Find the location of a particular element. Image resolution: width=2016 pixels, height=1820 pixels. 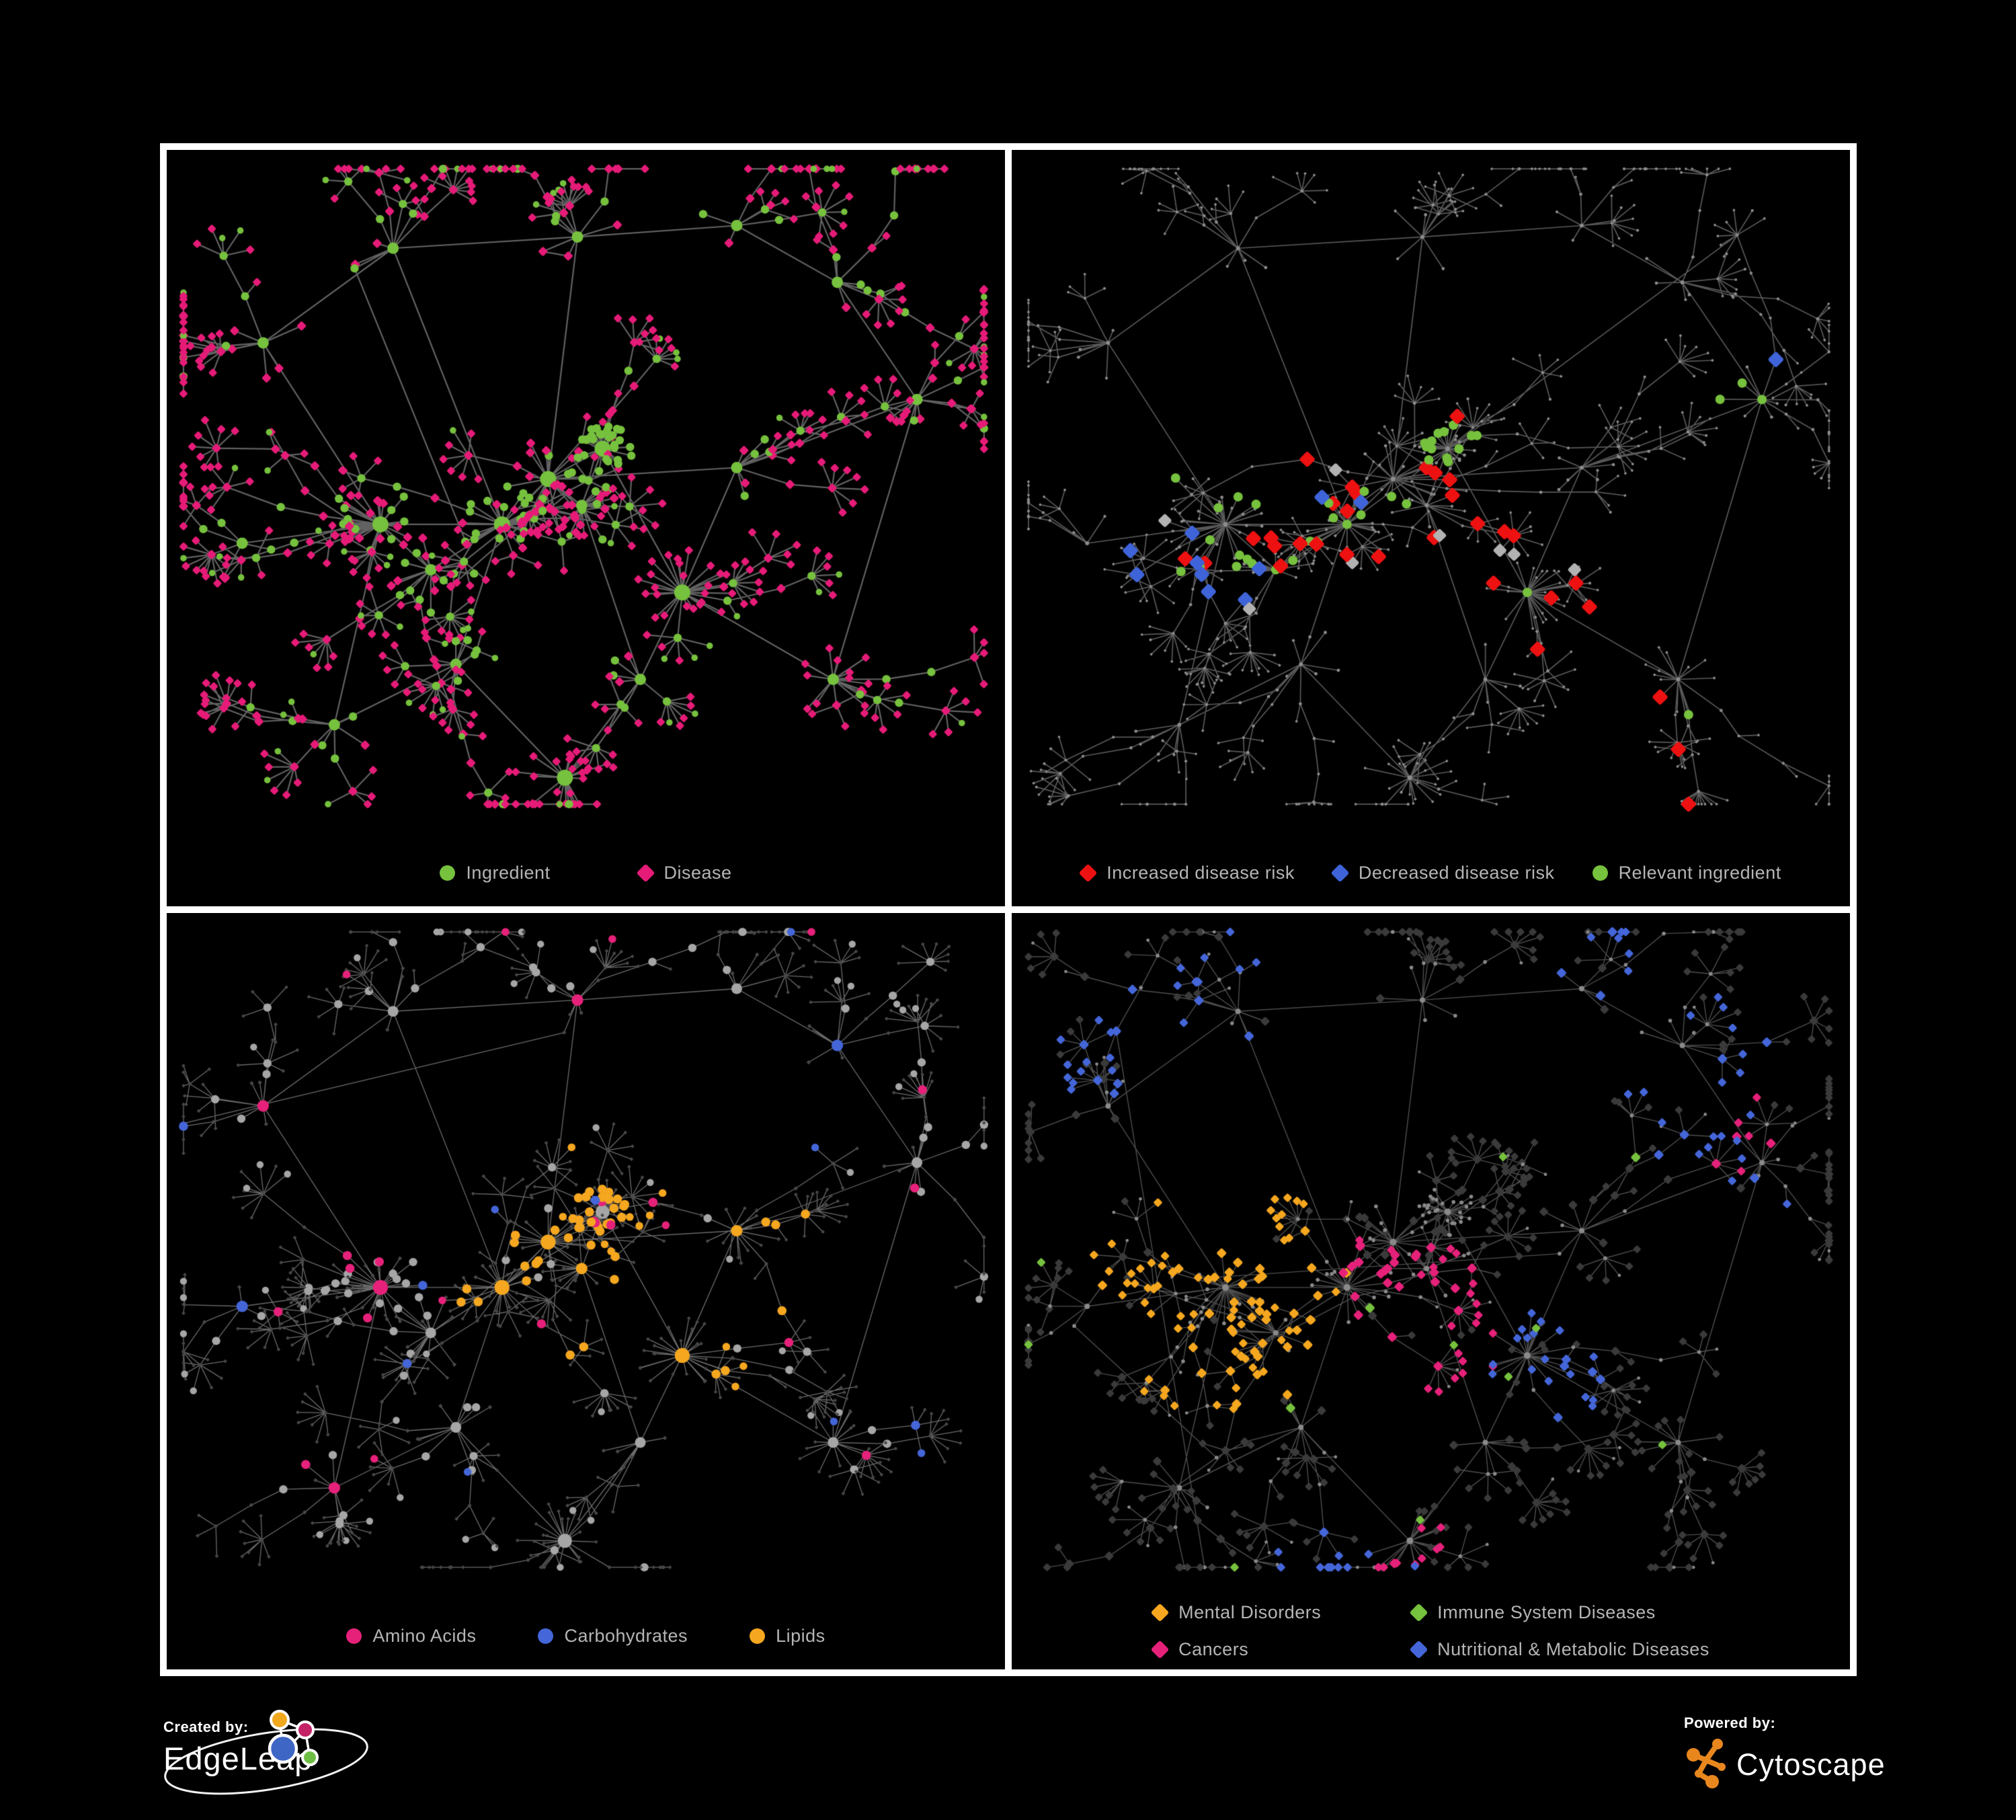

relevant-ingredient-marker-icon is located at coordinates (1600, 873).